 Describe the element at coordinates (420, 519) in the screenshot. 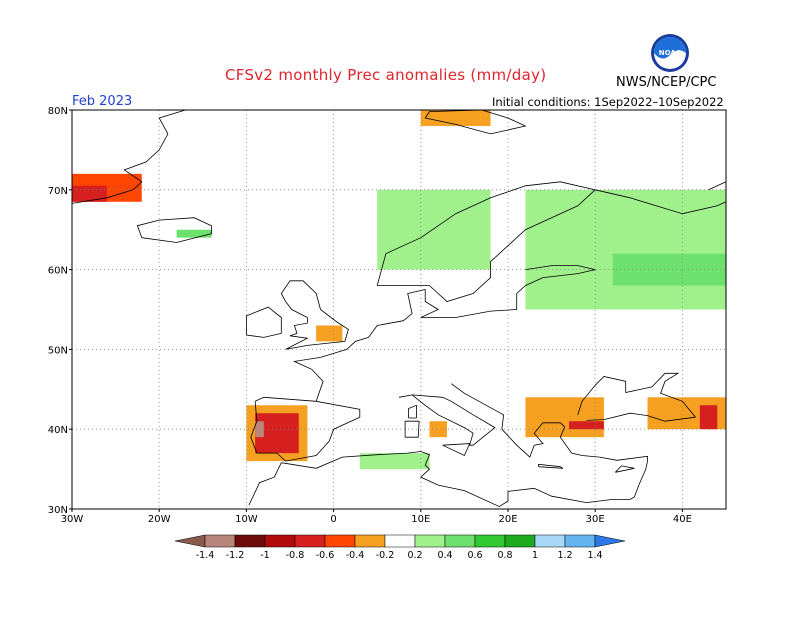

I see `lon-tick-label: 10E` at that location.